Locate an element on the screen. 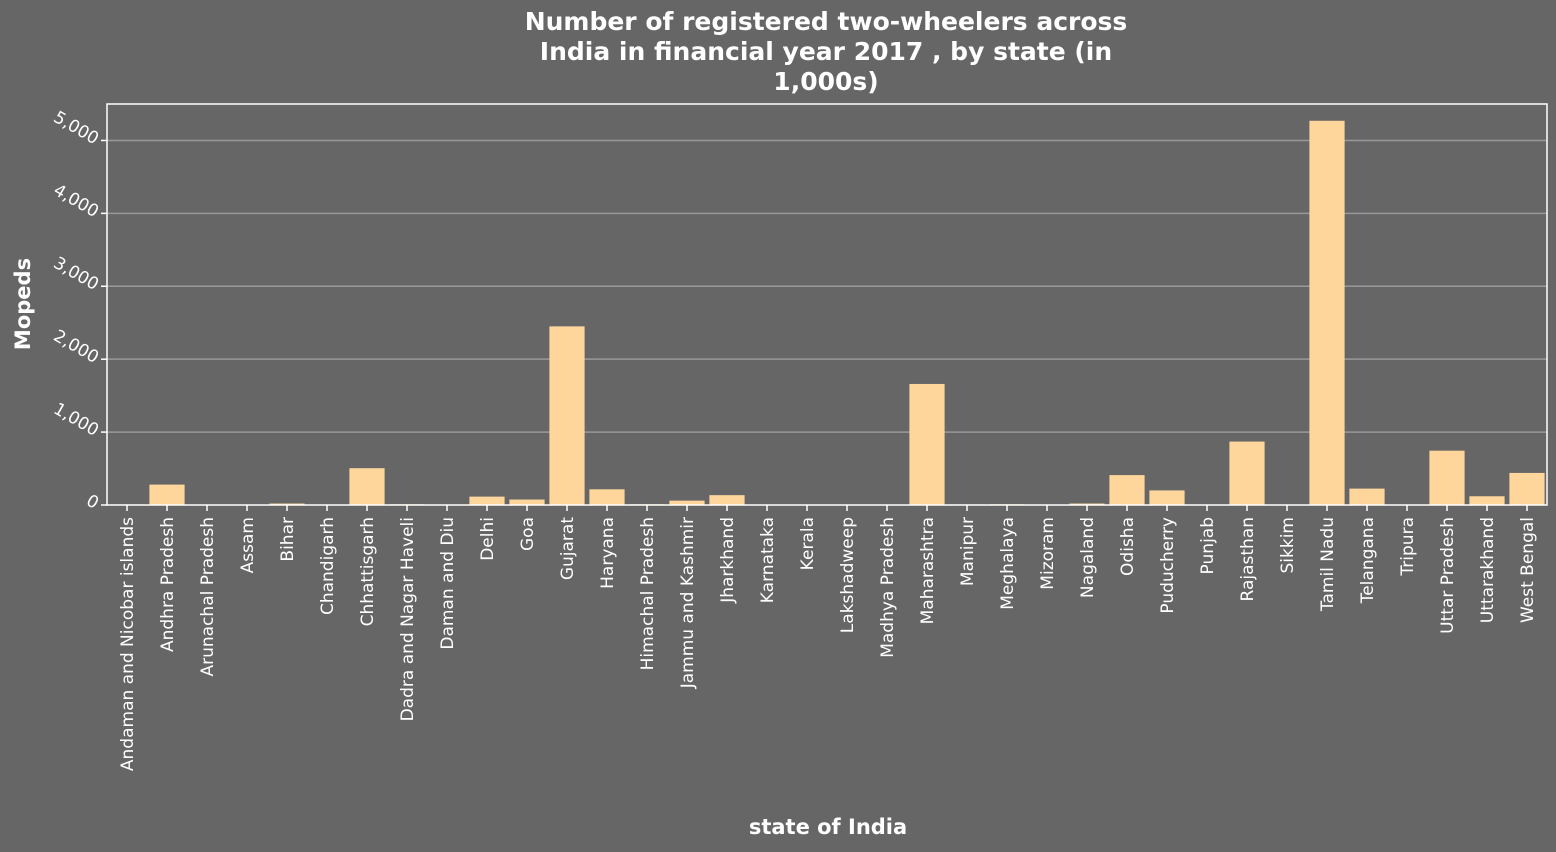  x-tick-label: Sikkim is located at coordinates (1288, 545).